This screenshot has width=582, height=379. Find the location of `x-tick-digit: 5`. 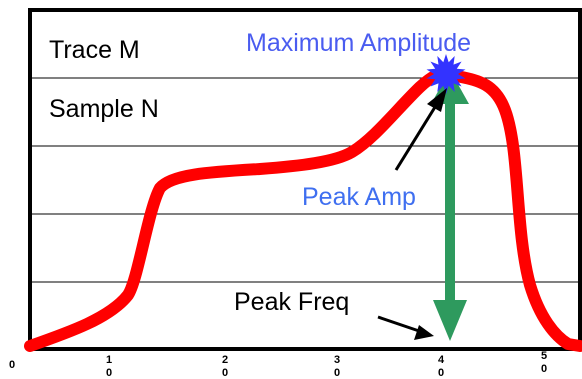

x-tick-digit: 5 is located at coordinates (544, 356).